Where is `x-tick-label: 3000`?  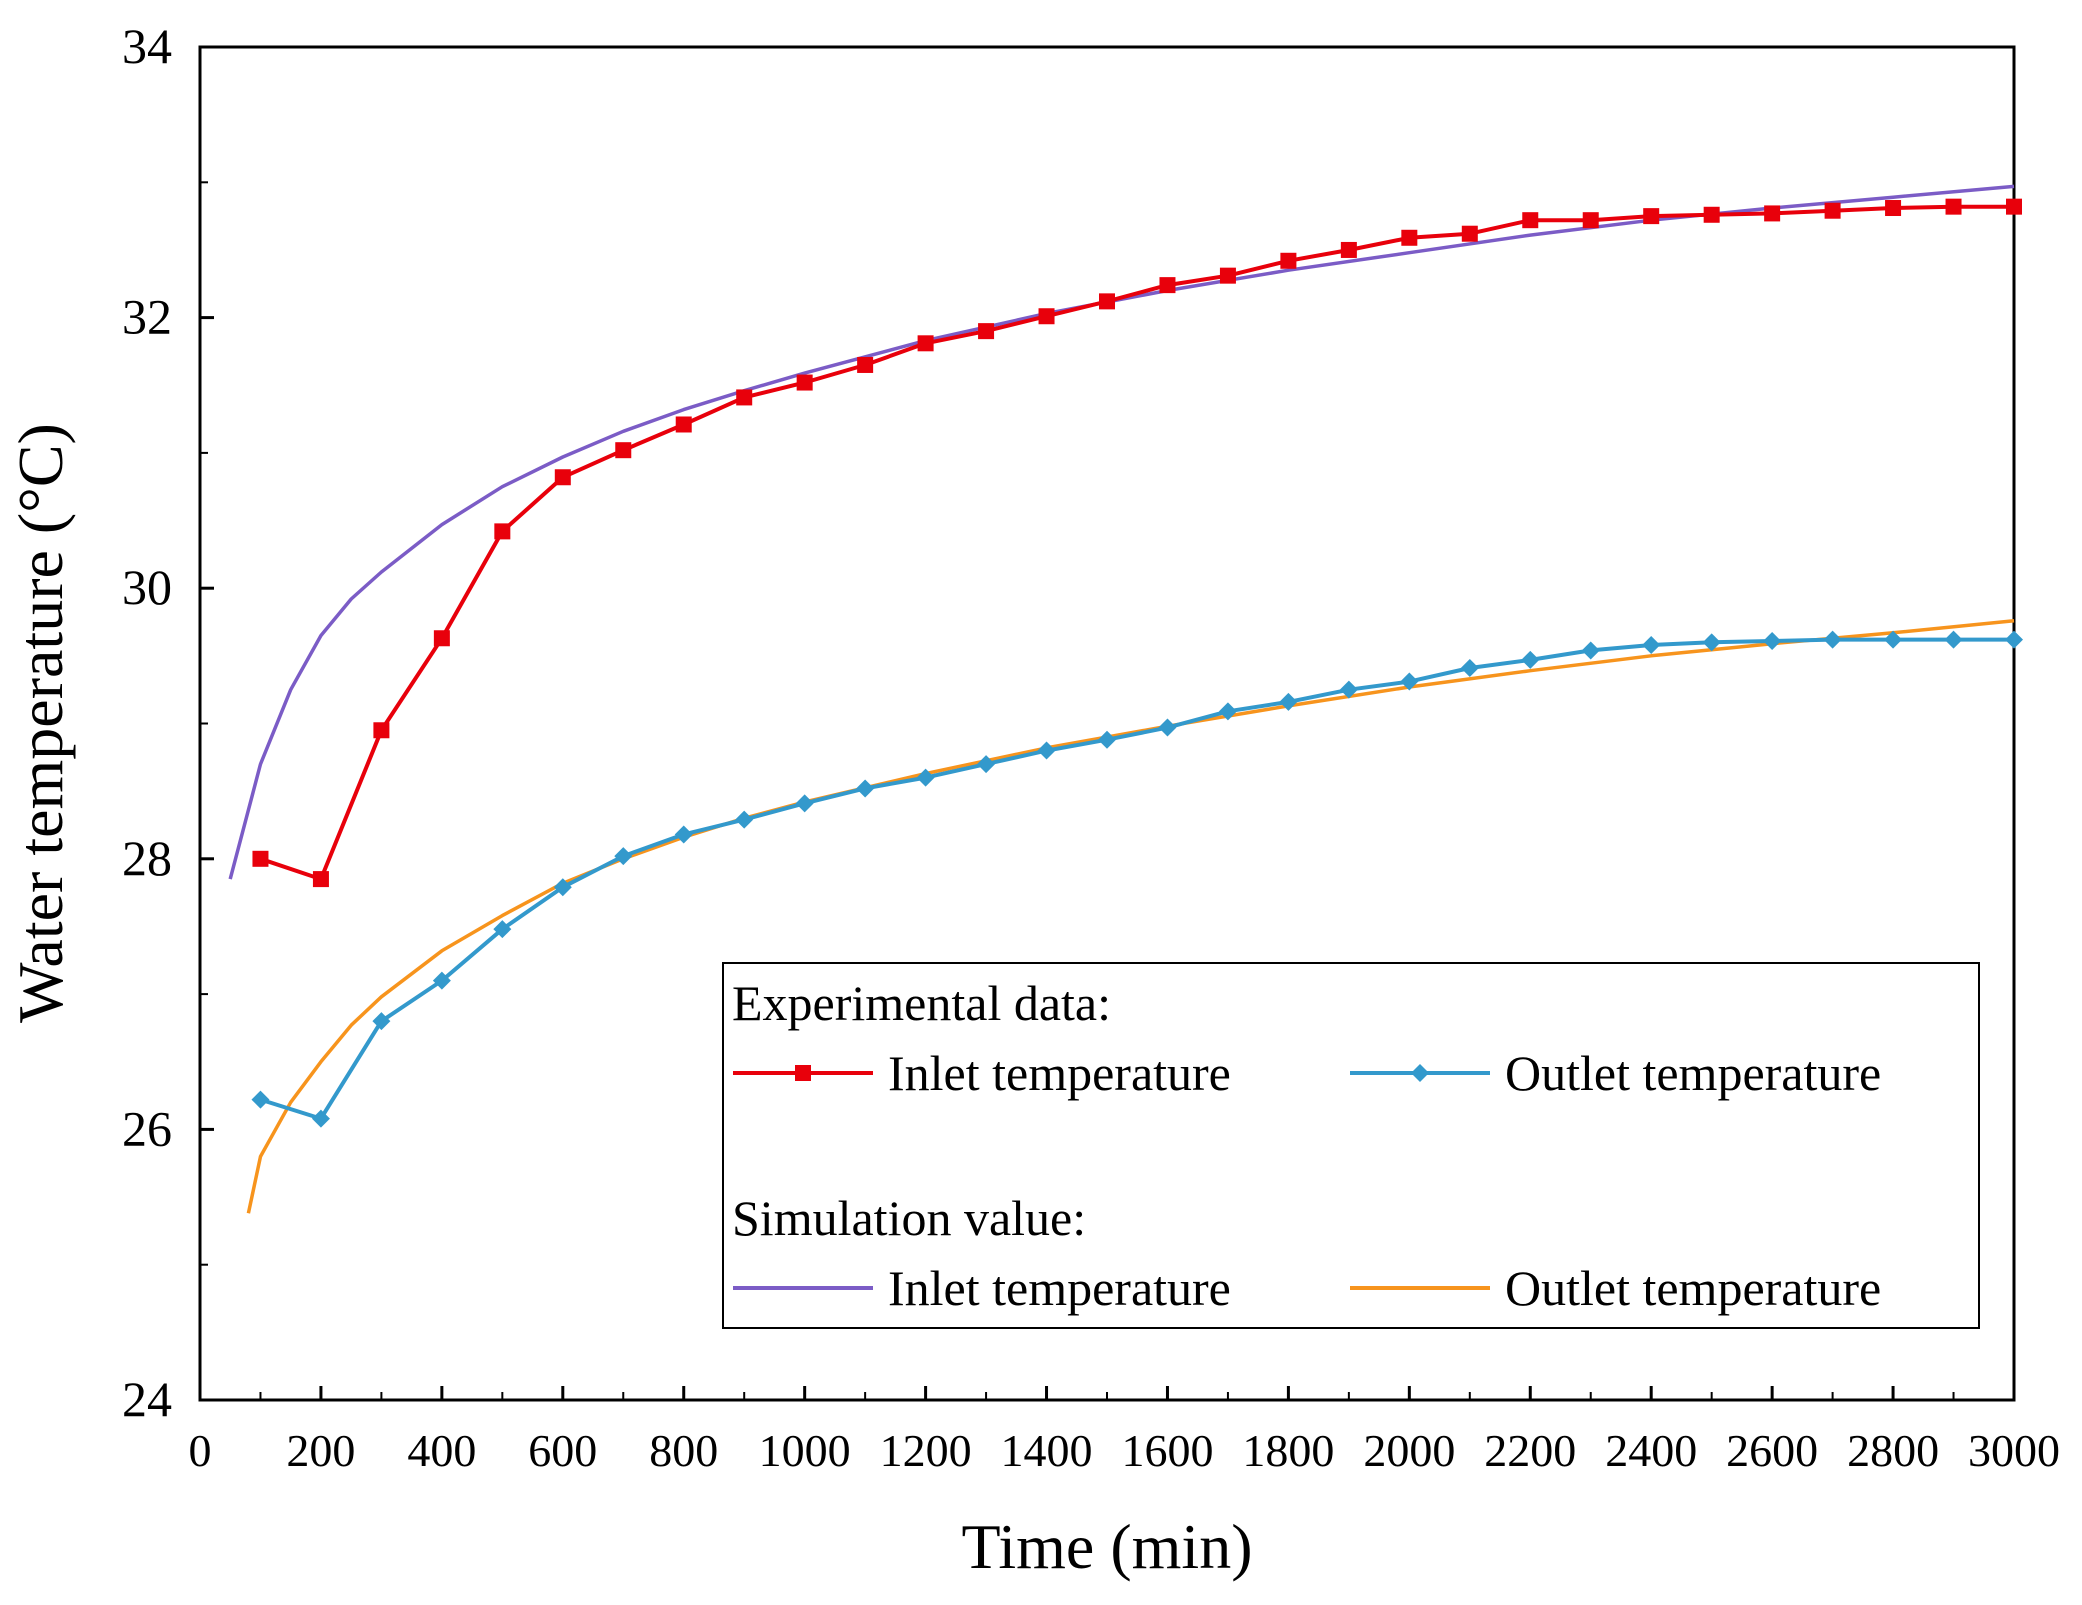
x-tick-label: 3000 is located at coordinates (2014, 1450).